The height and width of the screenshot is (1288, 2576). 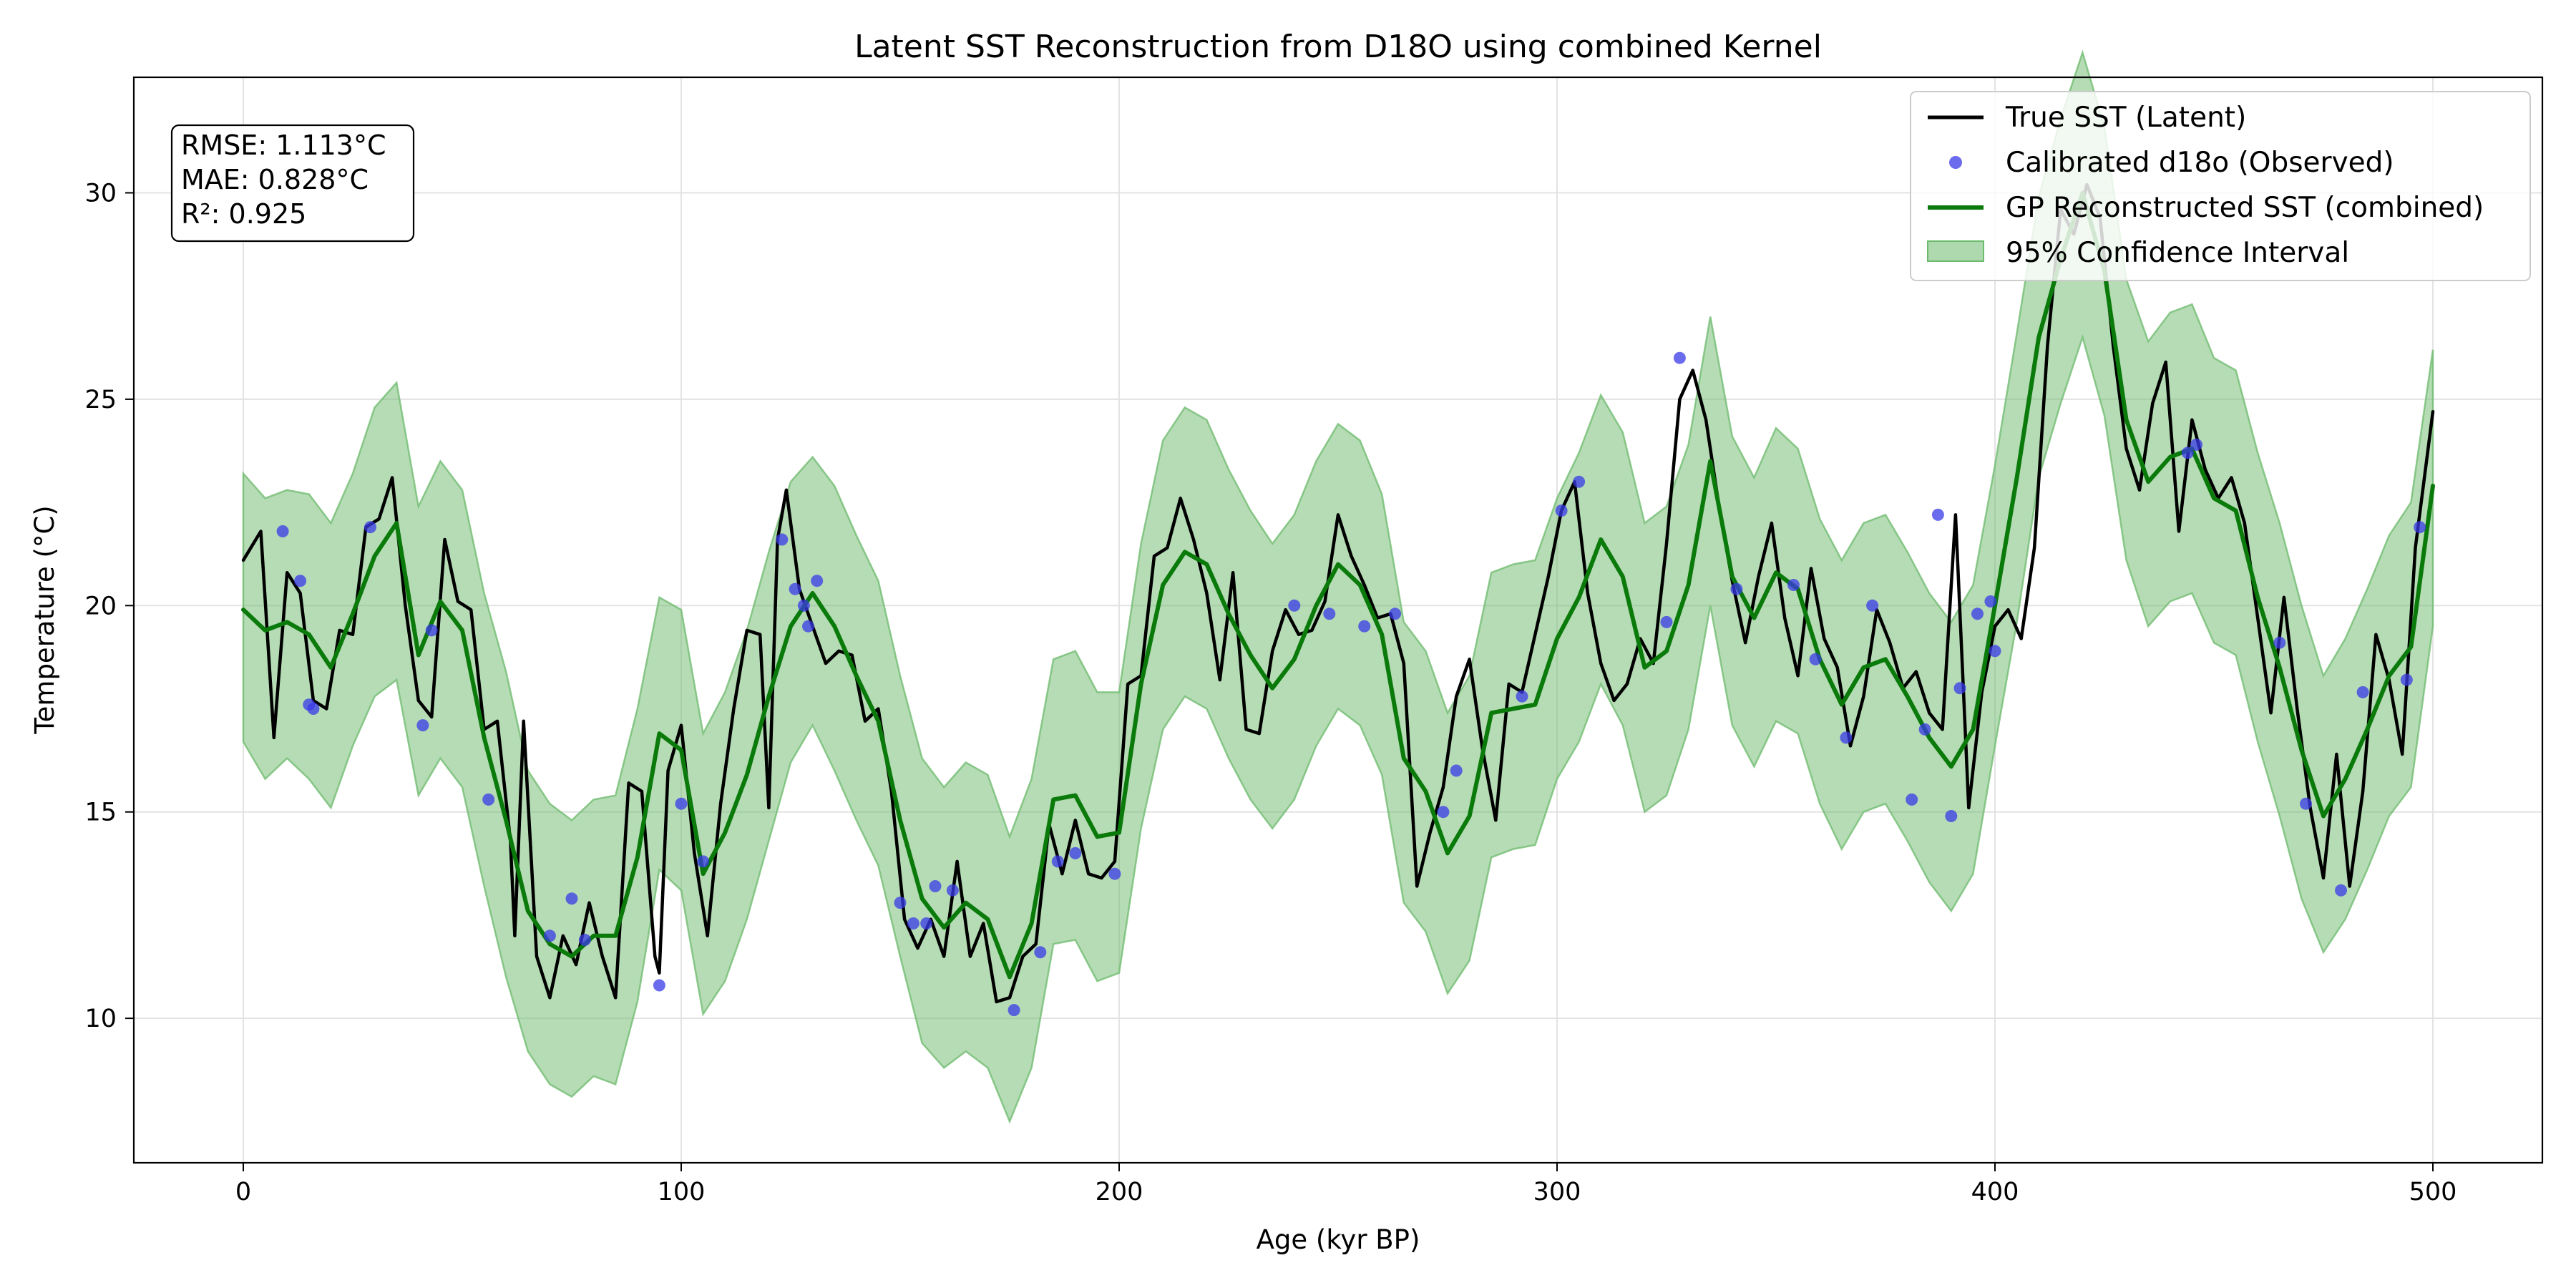 What do you see at coordinates (2177, 253) in the screenshot?
I see `legend-label-ci: 95% Confidence Interval` at bounding box center [2177, 253].